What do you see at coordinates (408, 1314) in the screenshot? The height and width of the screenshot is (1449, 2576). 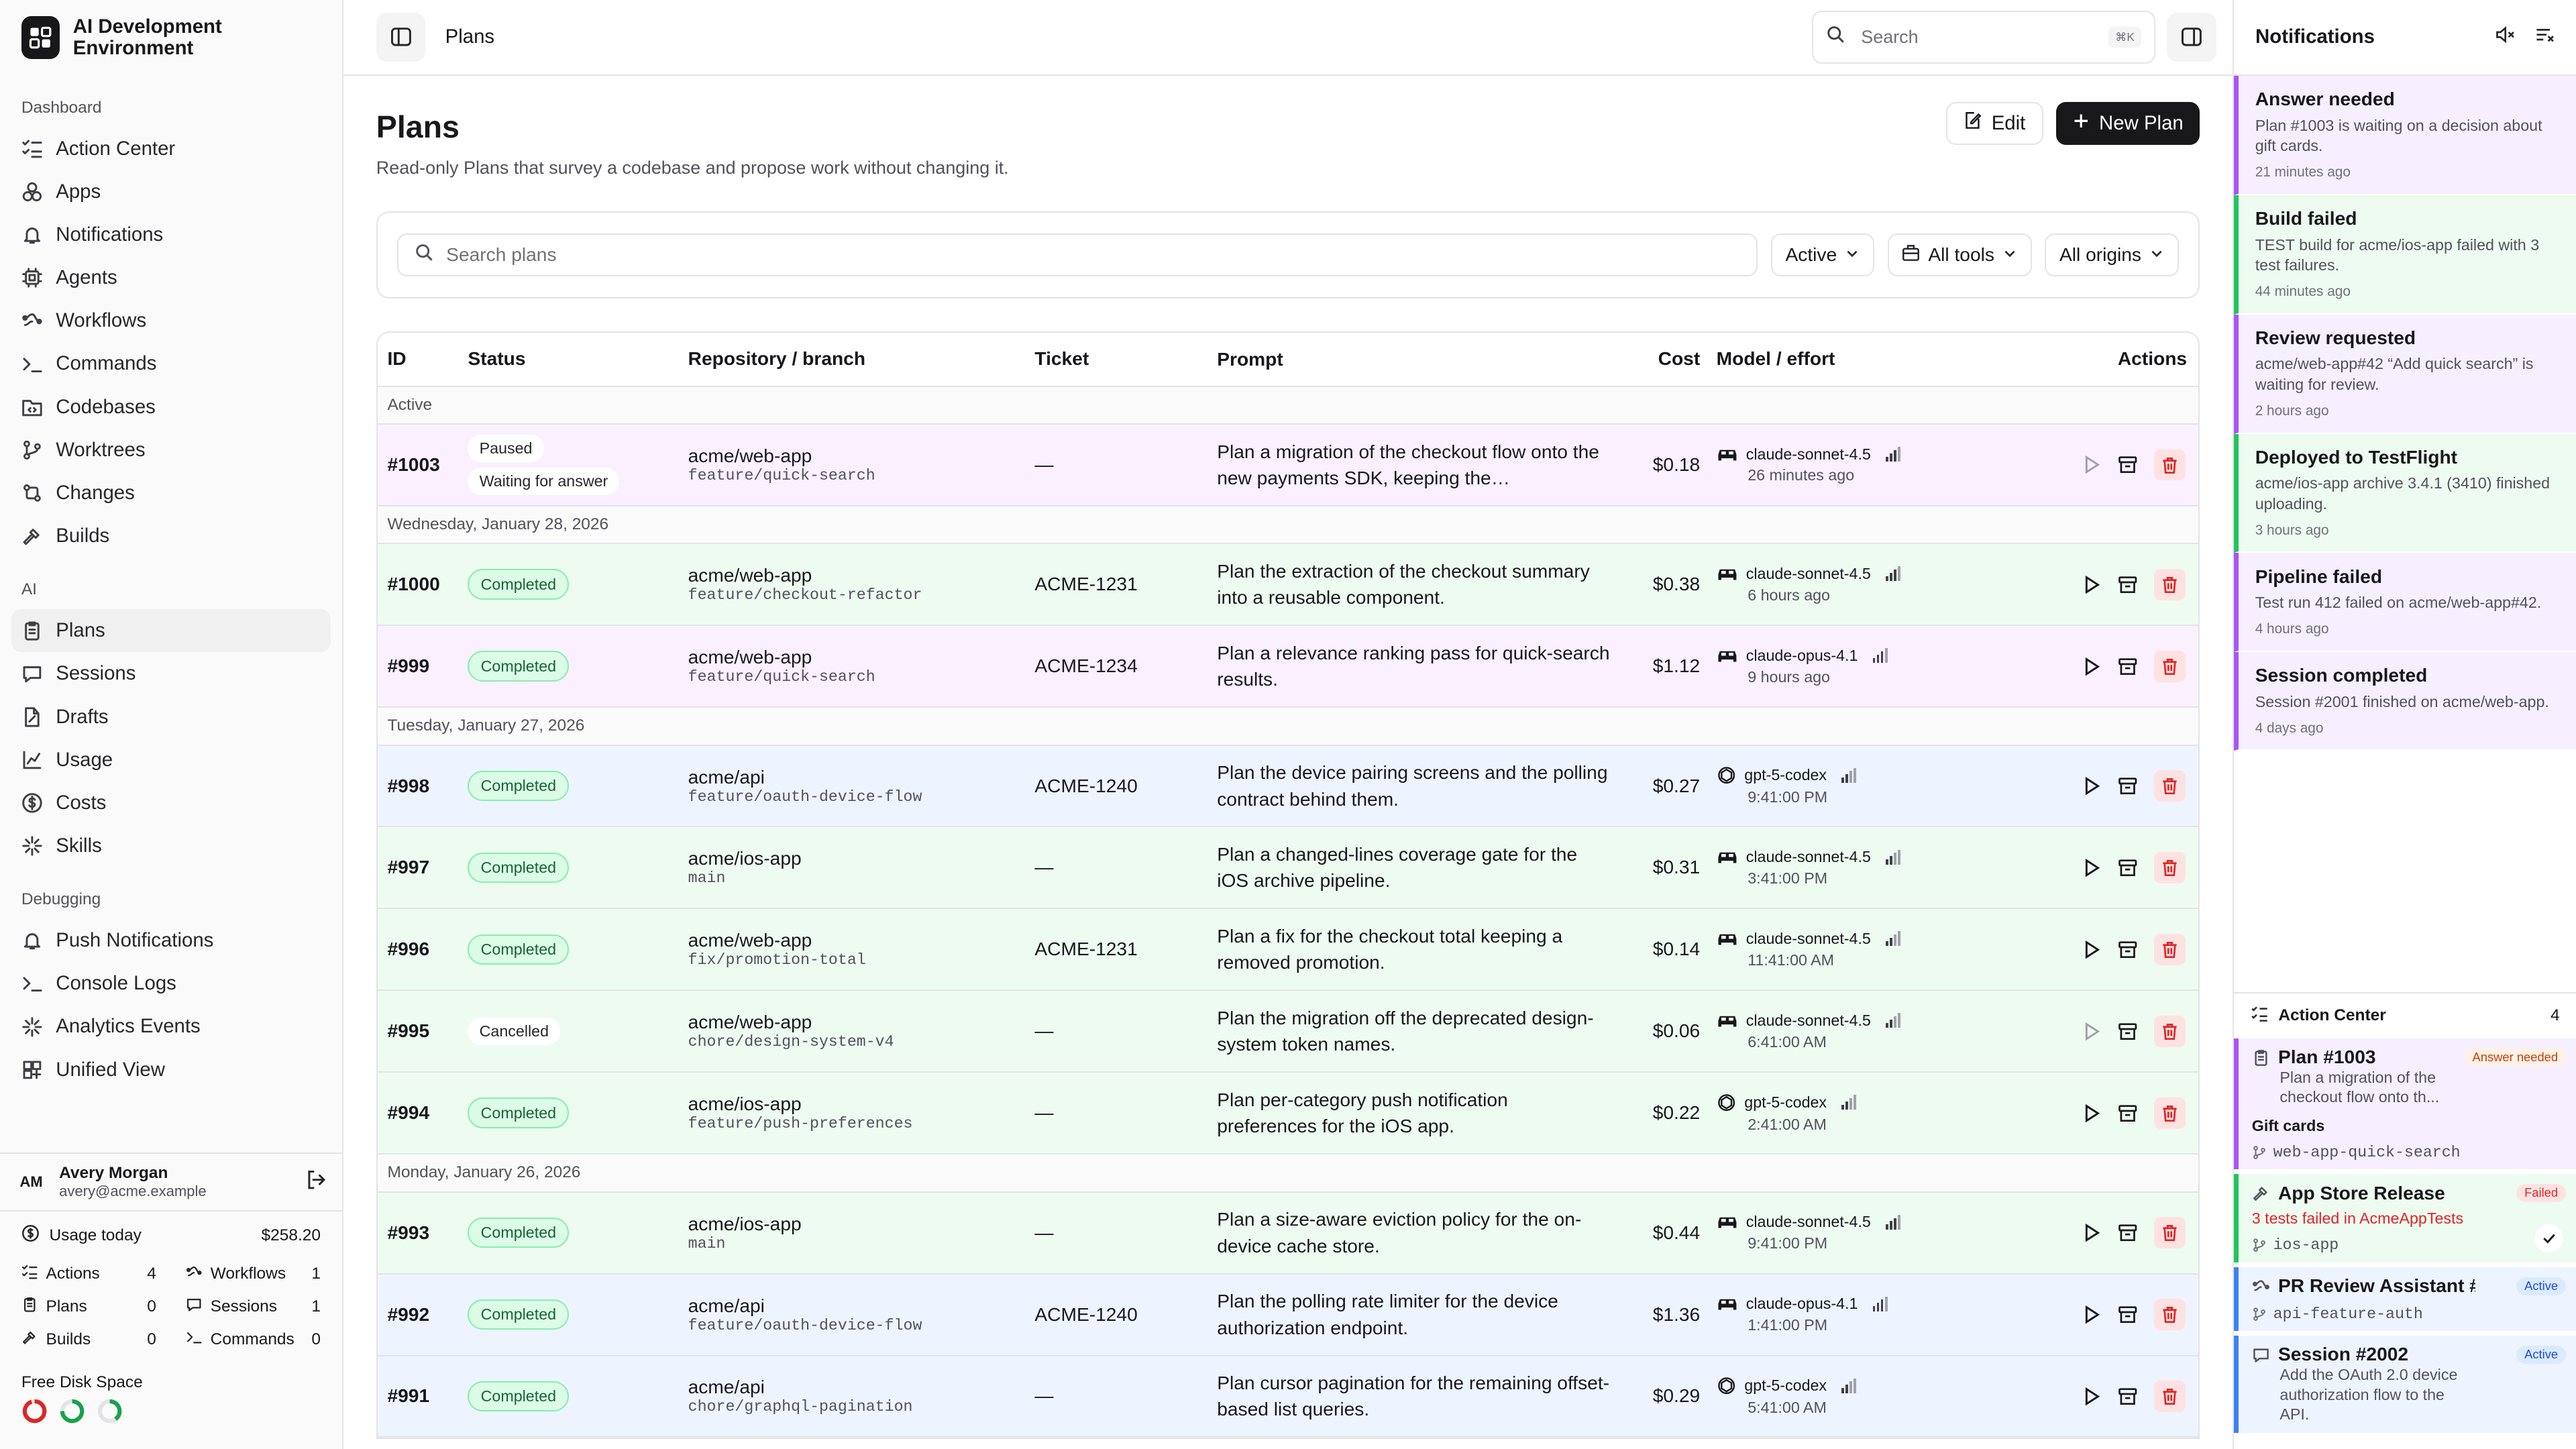 I see `plan-id: #992` at bounding box center [408, 1314].